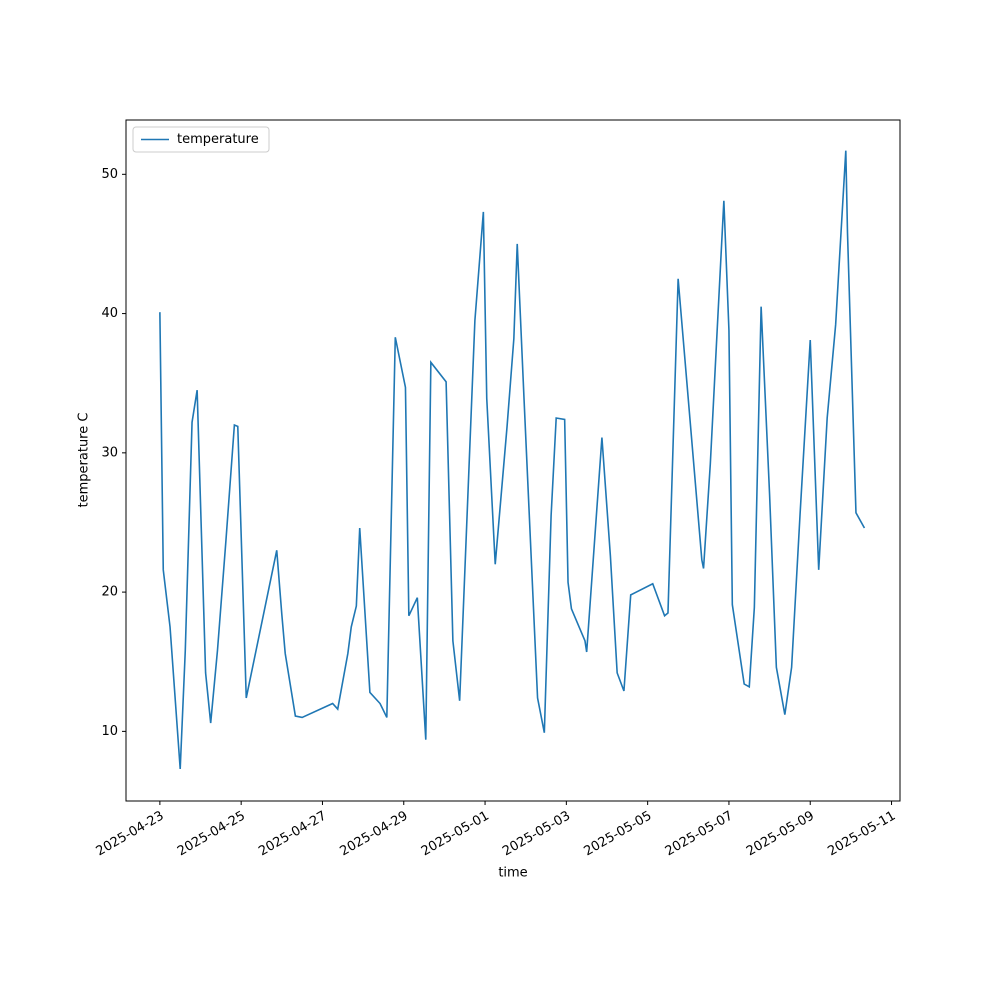  Describe the element at coordinates (512, 873) in the screenshot. I see `x-axis-label: time` at that location.